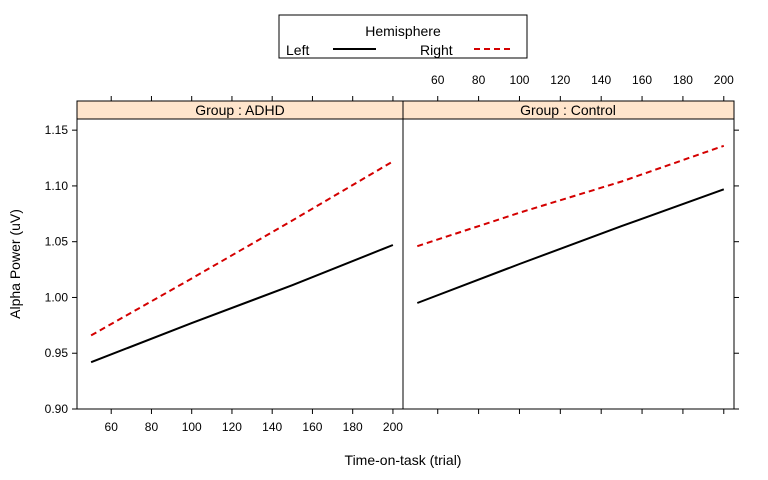 The height and width of the screenshot is (480, 768). Describe the element at coordinates (57, 297) in the screenshot. I see `y-tick-label: 1.00` at that location.